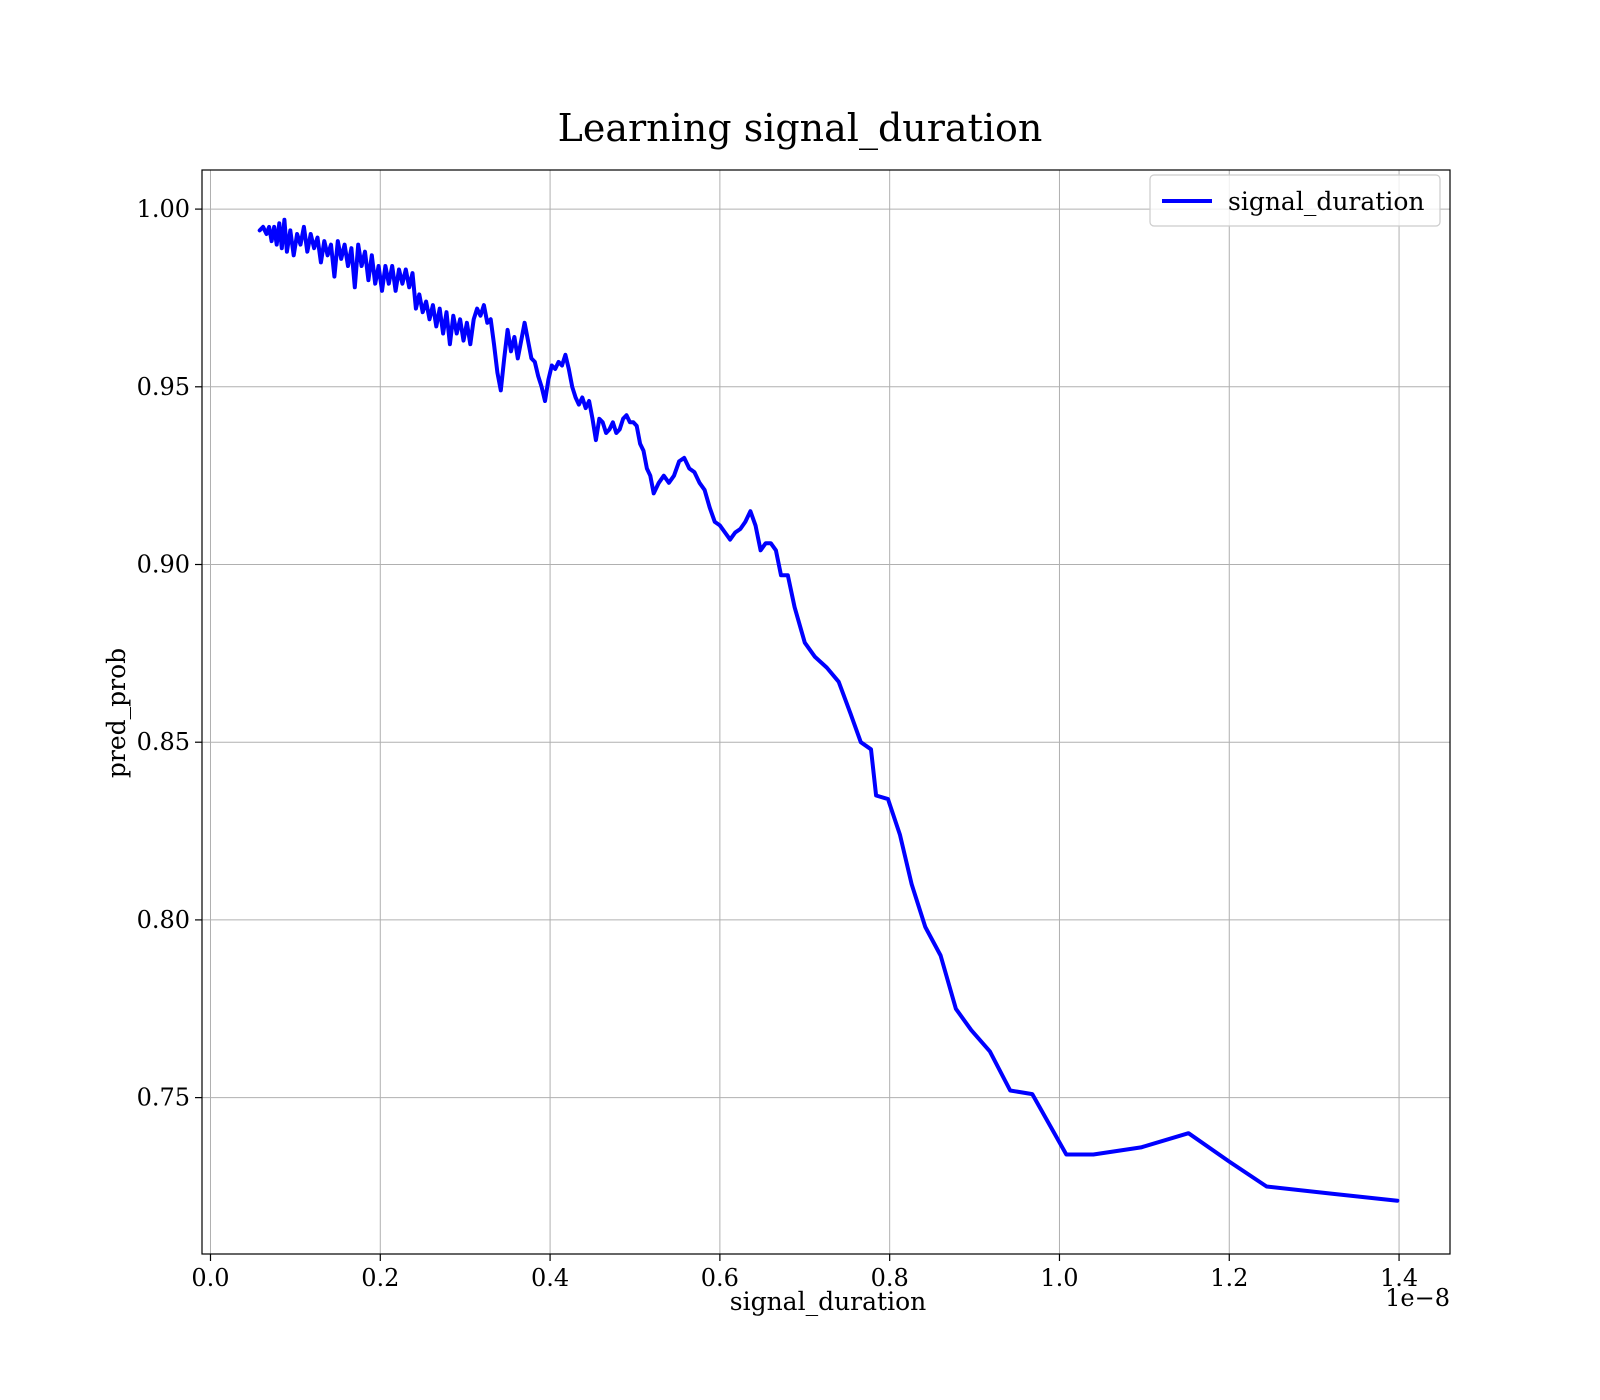 The width and height of the screenshot is (1600, 1400). I want to click on y-tick-label: 0.85, so click(163, 742).